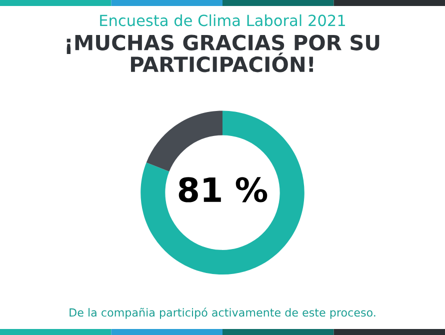 The width and height of the screenshot is (445, 335). I want to click on data-label: 81 %, so click(223, 189).